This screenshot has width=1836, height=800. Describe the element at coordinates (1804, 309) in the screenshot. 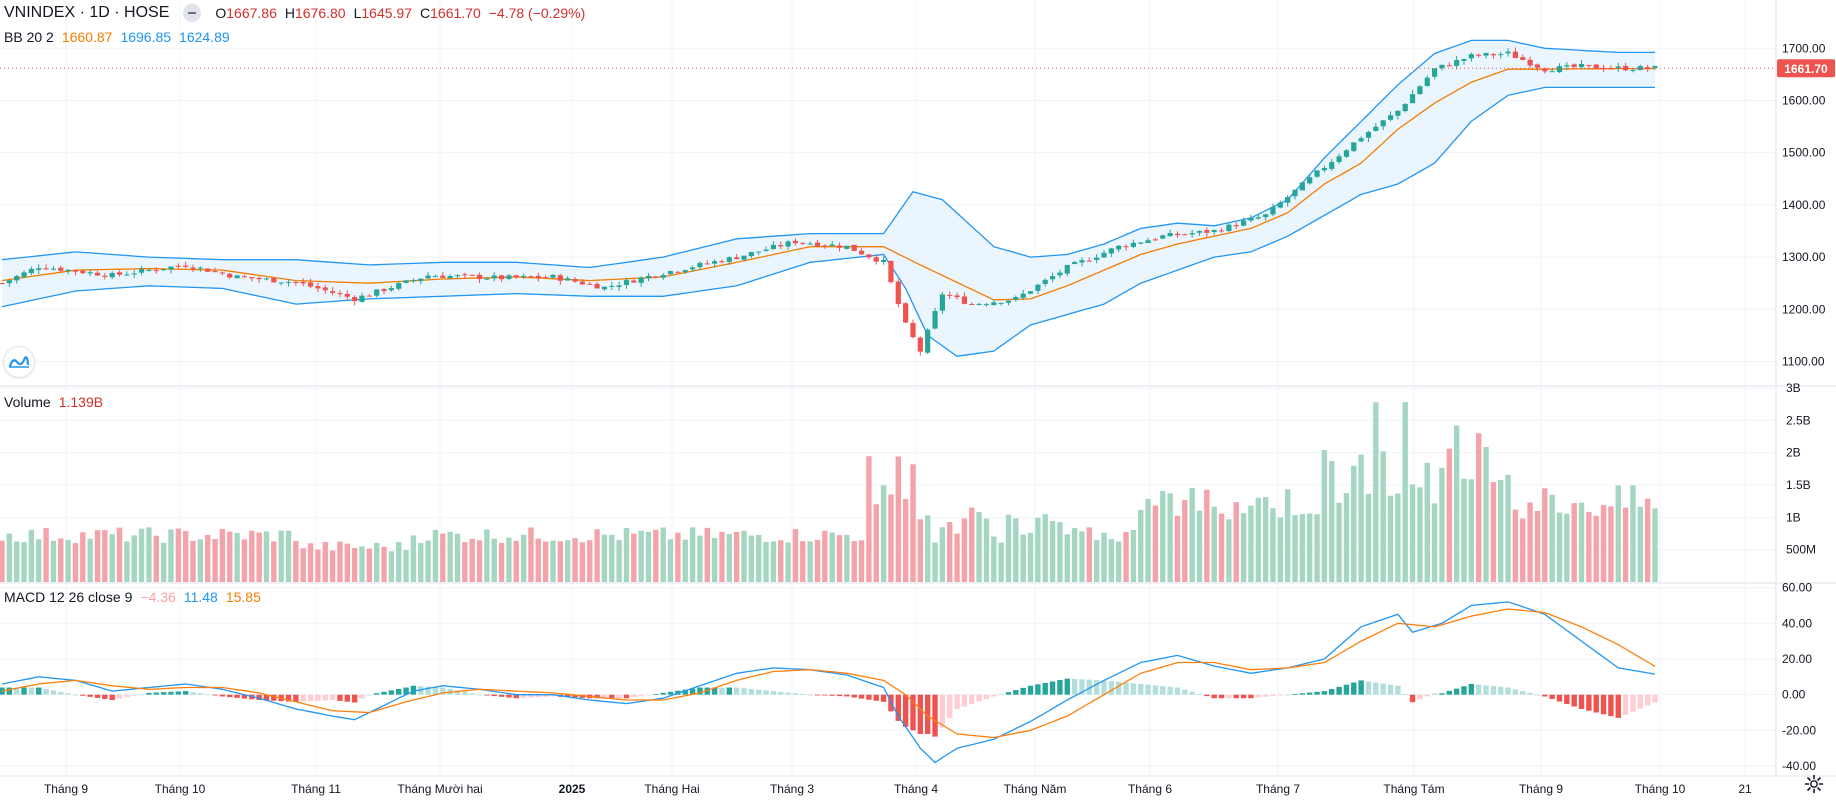

I see `price-axis-label: 1200.00` at that location.